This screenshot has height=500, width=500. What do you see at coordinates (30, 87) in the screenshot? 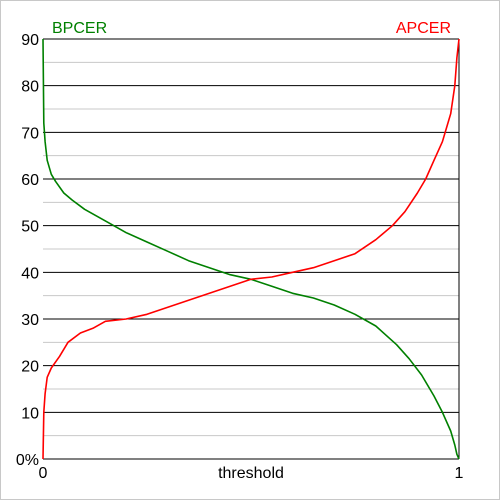
I see `y-tick-label: 80` at bounding box center [30, 87].